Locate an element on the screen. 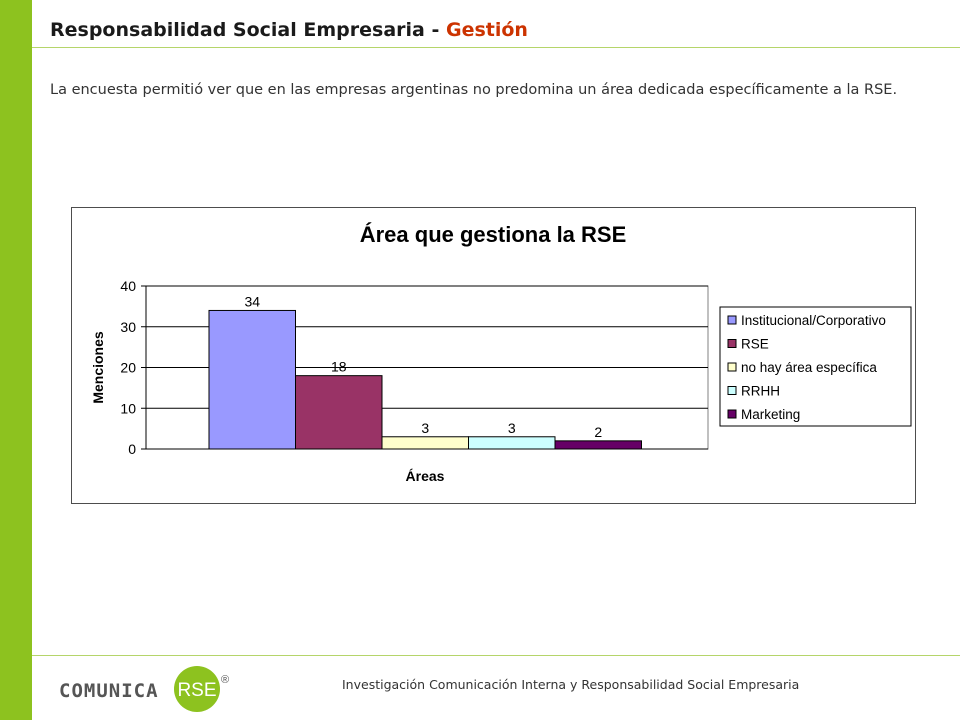 The width and height of the screenshot is (960, 721). logo-registered-mark: ® is located at coordinates (225, 680).